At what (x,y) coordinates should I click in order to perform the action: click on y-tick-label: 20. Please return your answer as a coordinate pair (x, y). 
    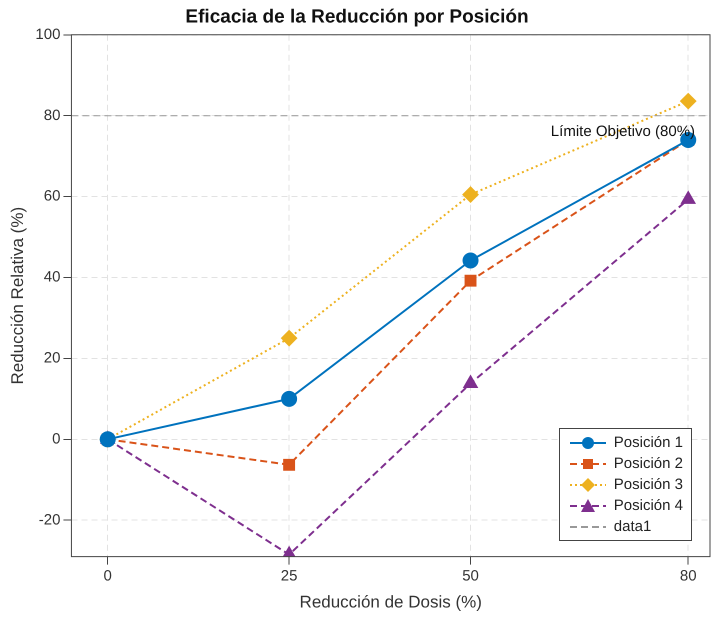
    Looking at the image, I should click on (52, 358).